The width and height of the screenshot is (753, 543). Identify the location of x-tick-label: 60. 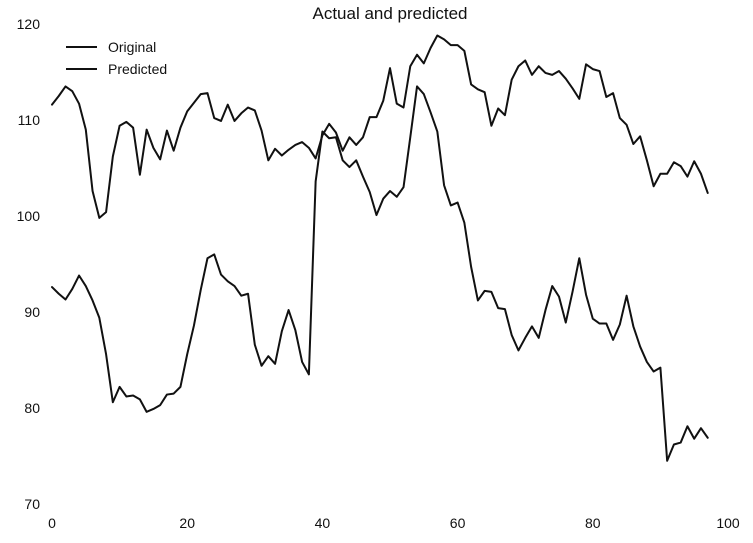
(458, 523).